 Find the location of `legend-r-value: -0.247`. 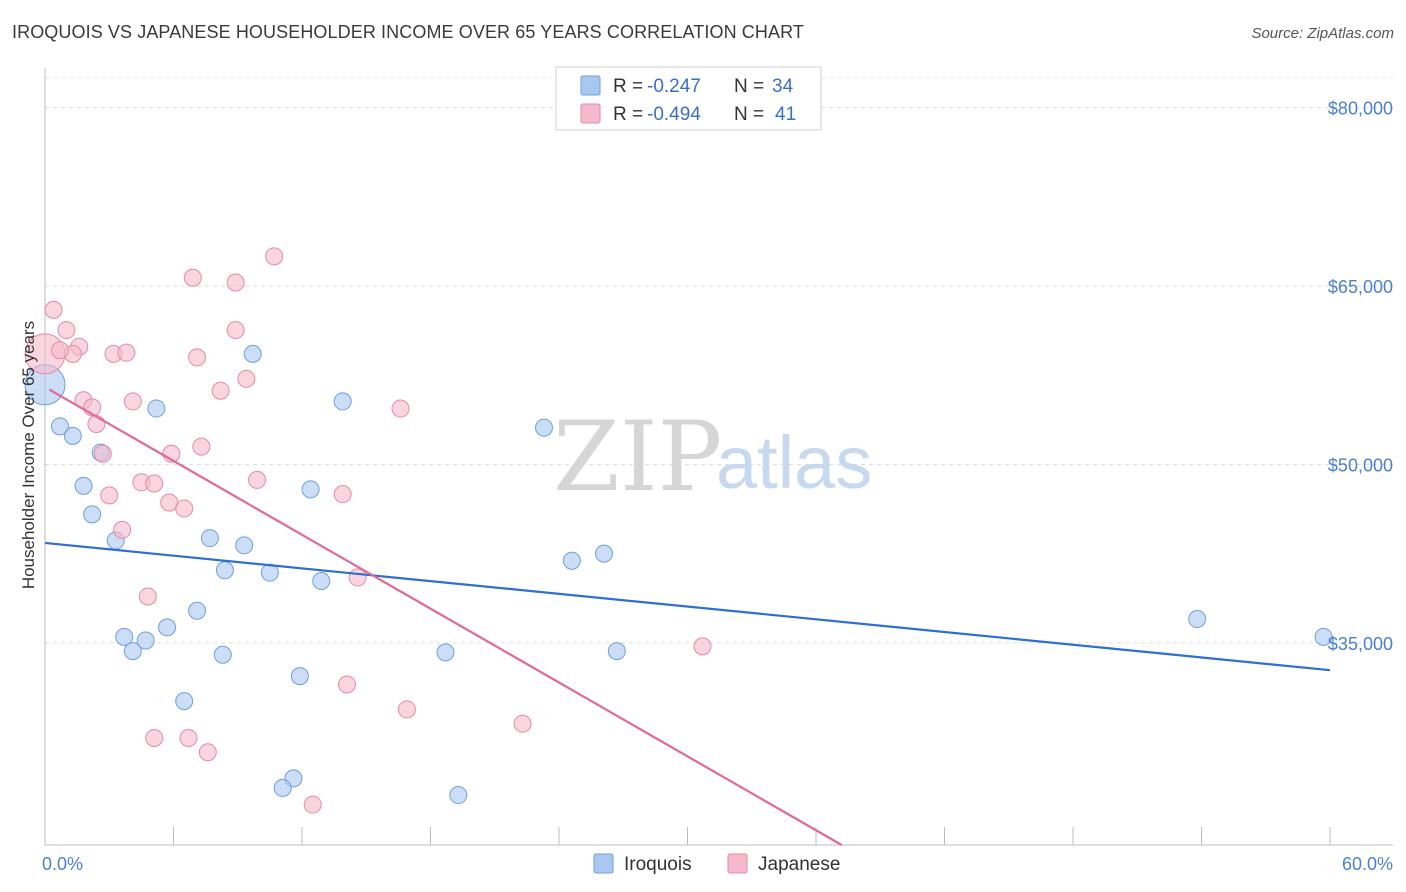

legend-r-value: -0.247 is located at coordinates (674, 86).